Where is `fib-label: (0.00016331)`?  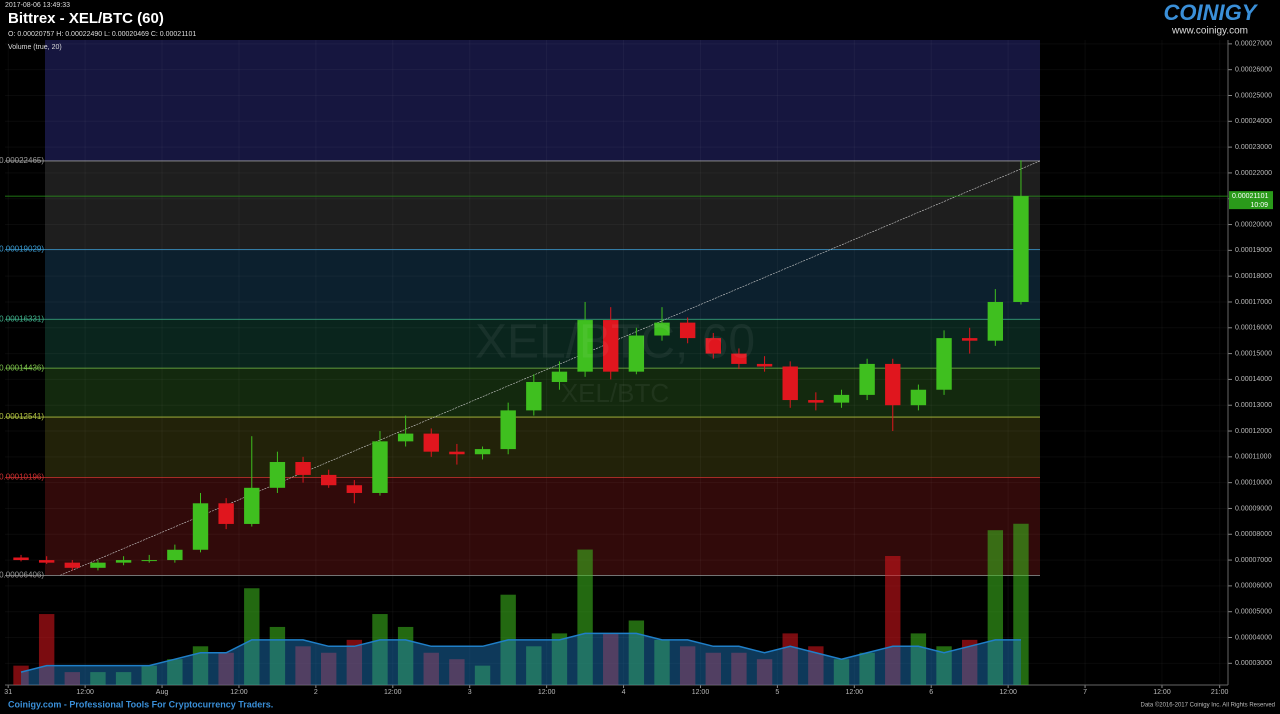
fib-label: (0.00016331) is located at coordinates (22, 318).